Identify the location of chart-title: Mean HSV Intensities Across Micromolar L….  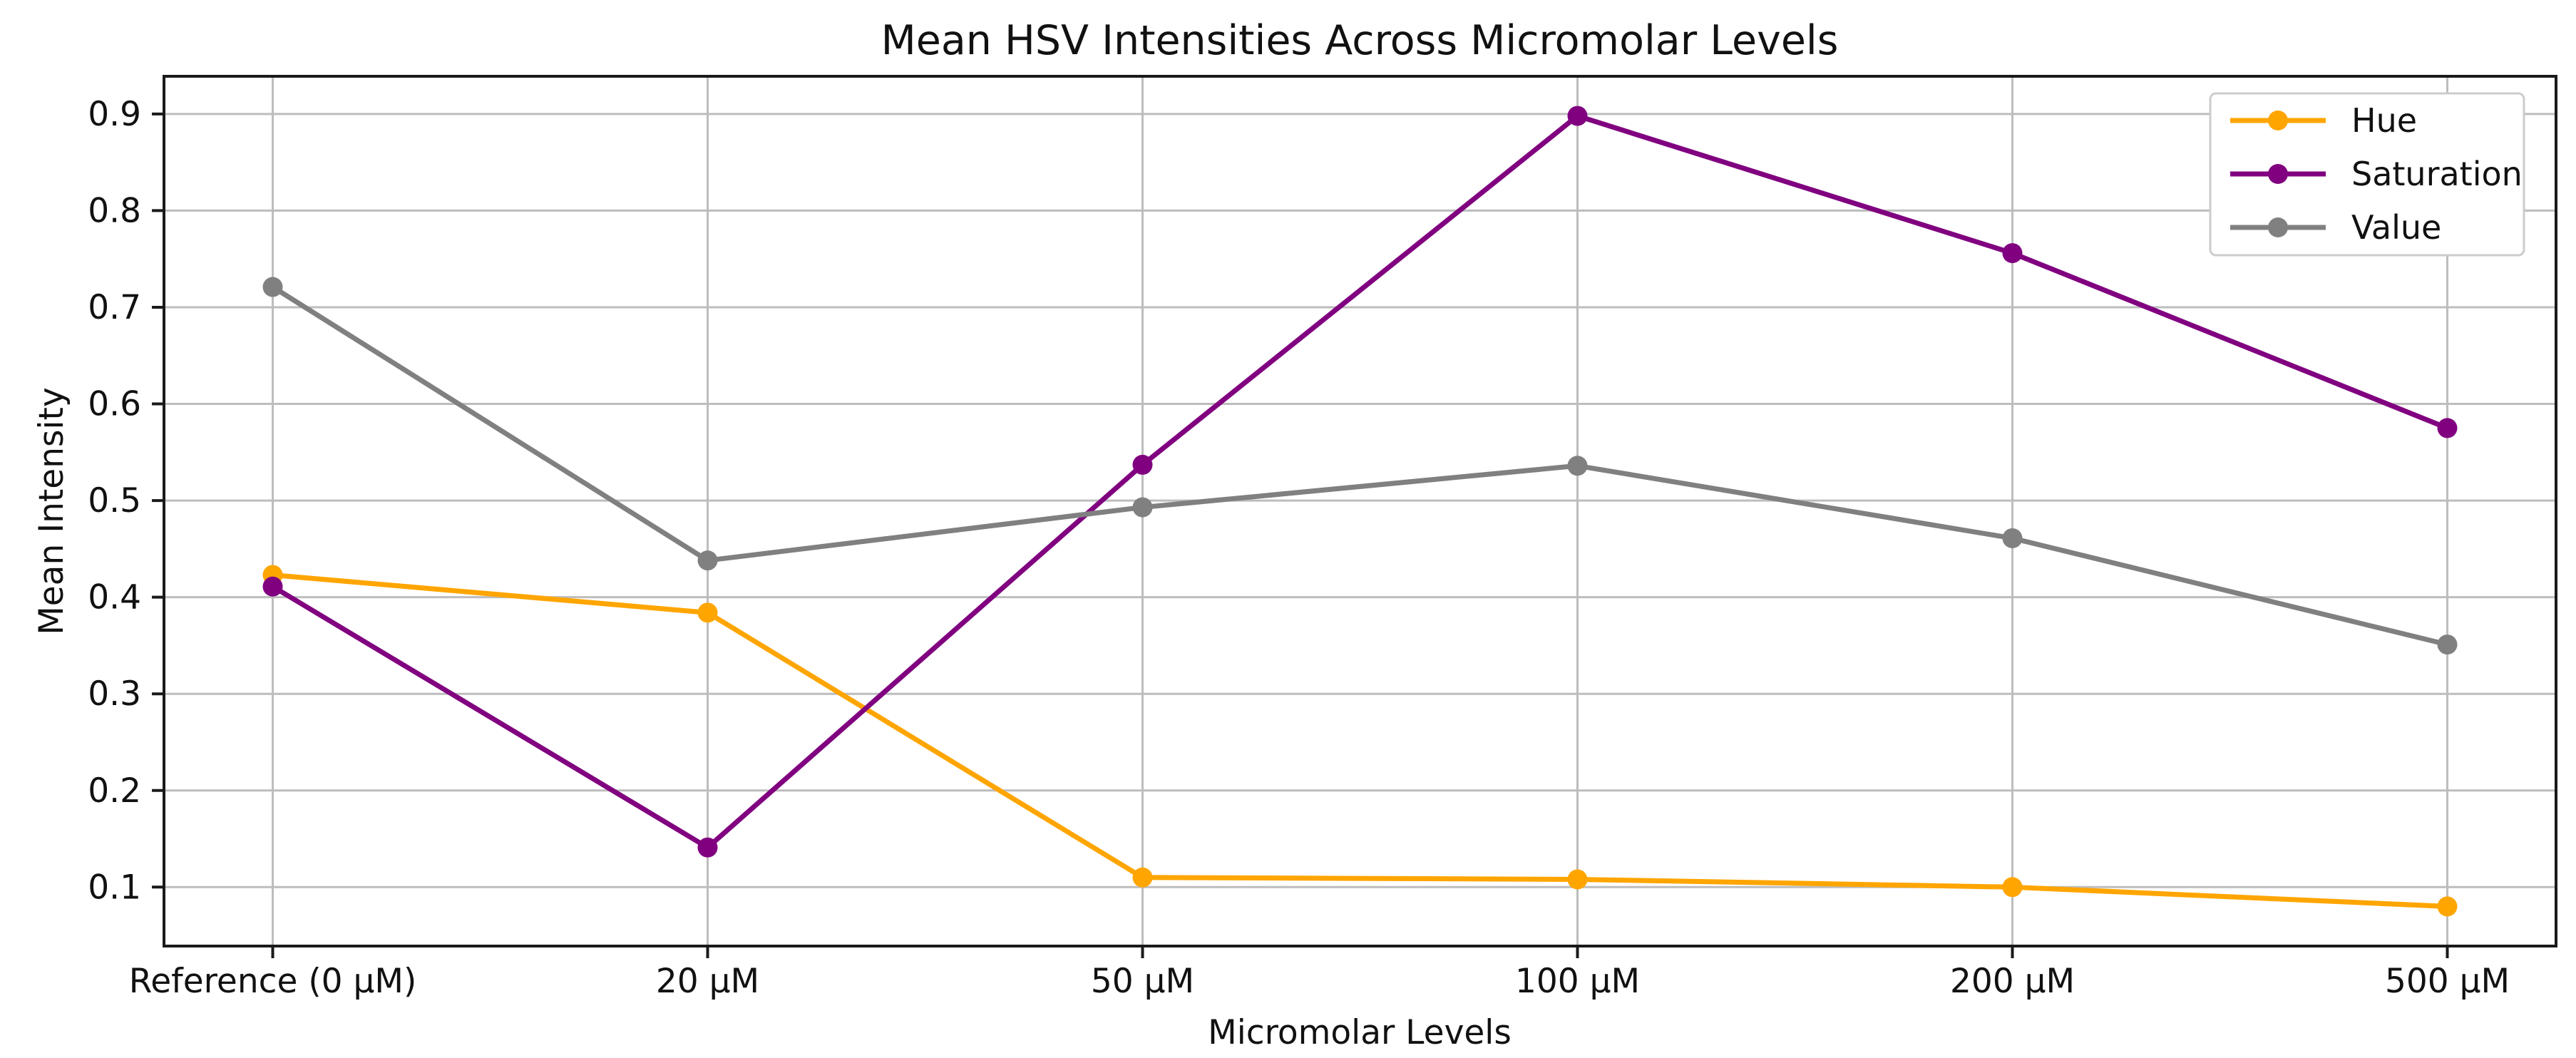
(1360, 41).